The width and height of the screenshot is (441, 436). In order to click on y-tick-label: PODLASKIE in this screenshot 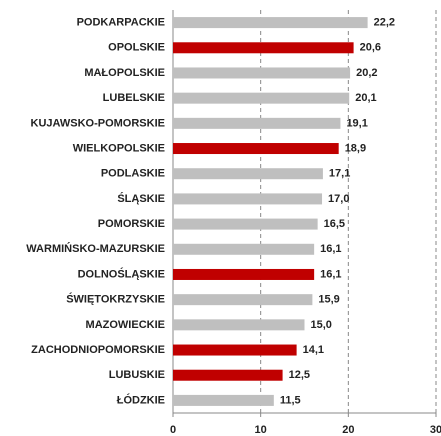, I will do `click(133, 174)`.